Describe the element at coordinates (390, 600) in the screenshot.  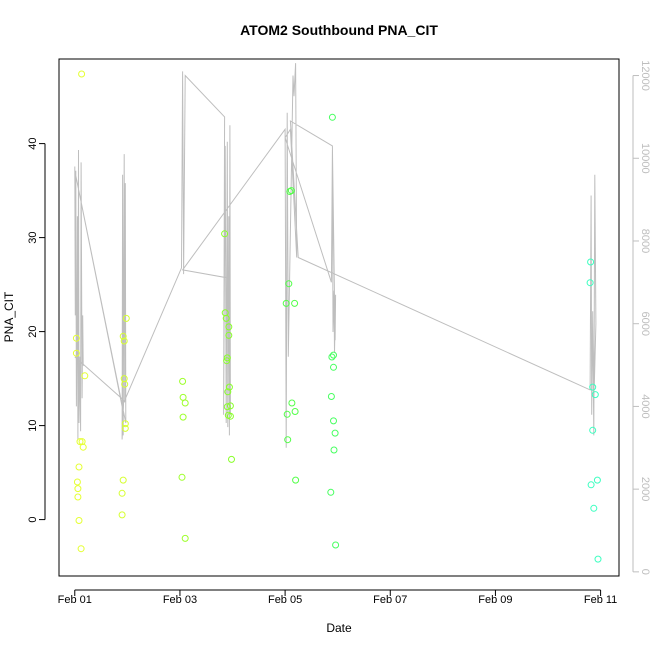
I see `x-tick-label: Feb 07` at that location.